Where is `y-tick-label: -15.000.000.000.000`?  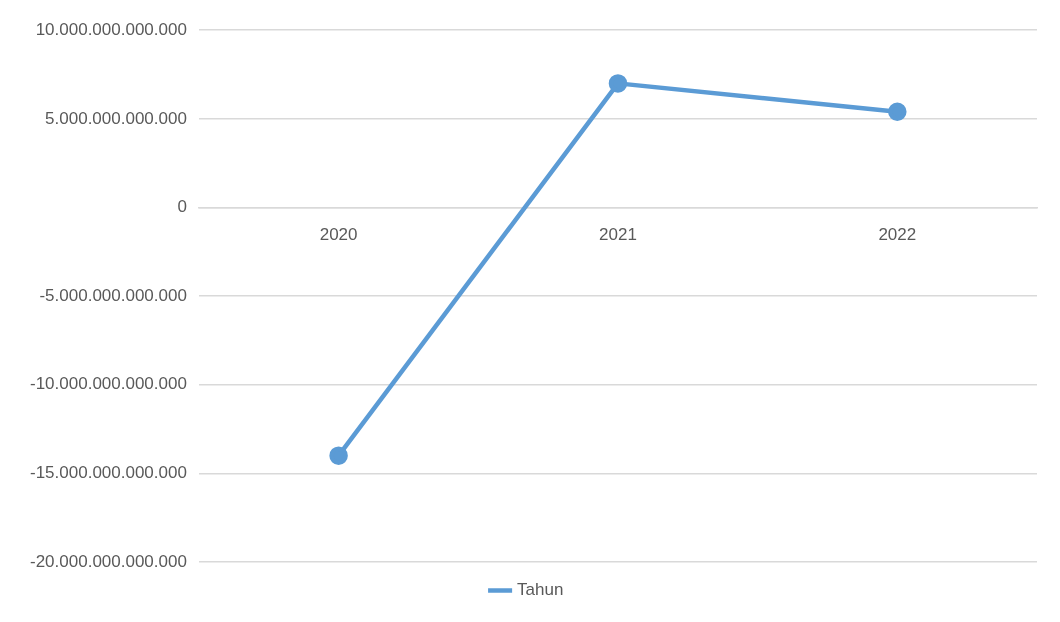
y-tick-label: -15.000.000.000.000 is located at coordinates (108, 473).